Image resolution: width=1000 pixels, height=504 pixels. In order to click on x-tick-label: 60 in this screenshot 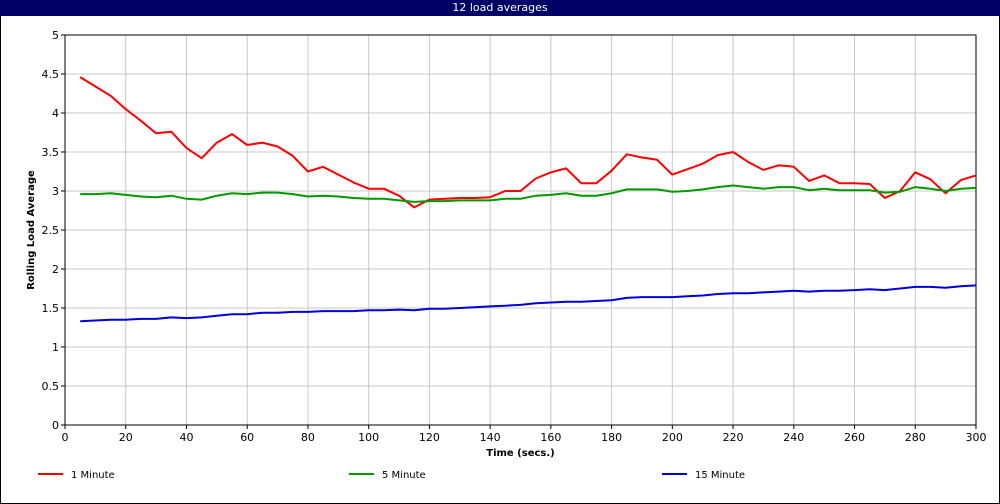, I will do `click(247, 437)`.